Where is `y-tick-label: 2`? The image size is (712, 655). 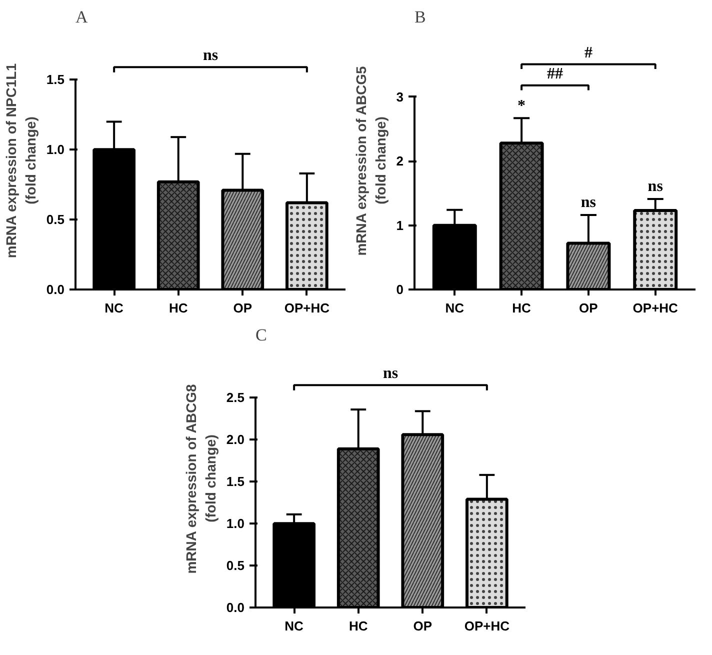 y-tick-label: 2 is located at coordinates (400, 161).